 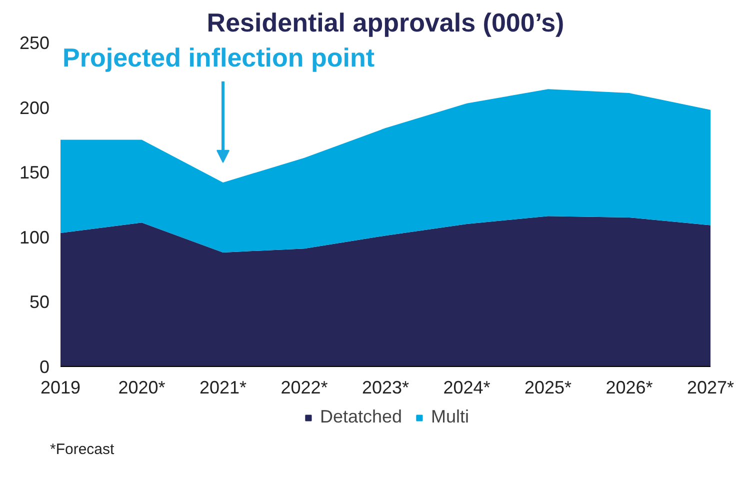 What do you see at coordinates (60, 388) in the screenshot?
I see `x-tick-label: 2019` at bounding box center [60, 388].